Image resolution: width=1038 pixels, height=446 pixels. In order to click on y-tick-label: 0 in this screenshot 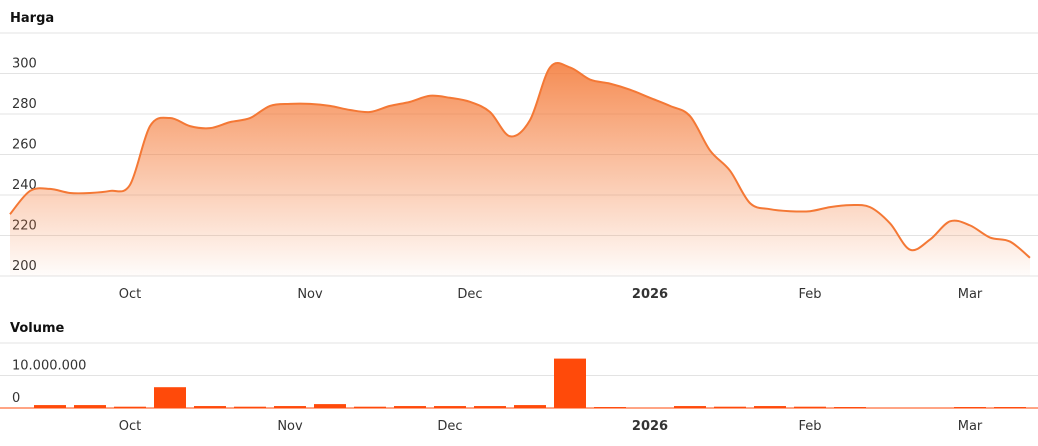, I will do `click(16, 398)`.